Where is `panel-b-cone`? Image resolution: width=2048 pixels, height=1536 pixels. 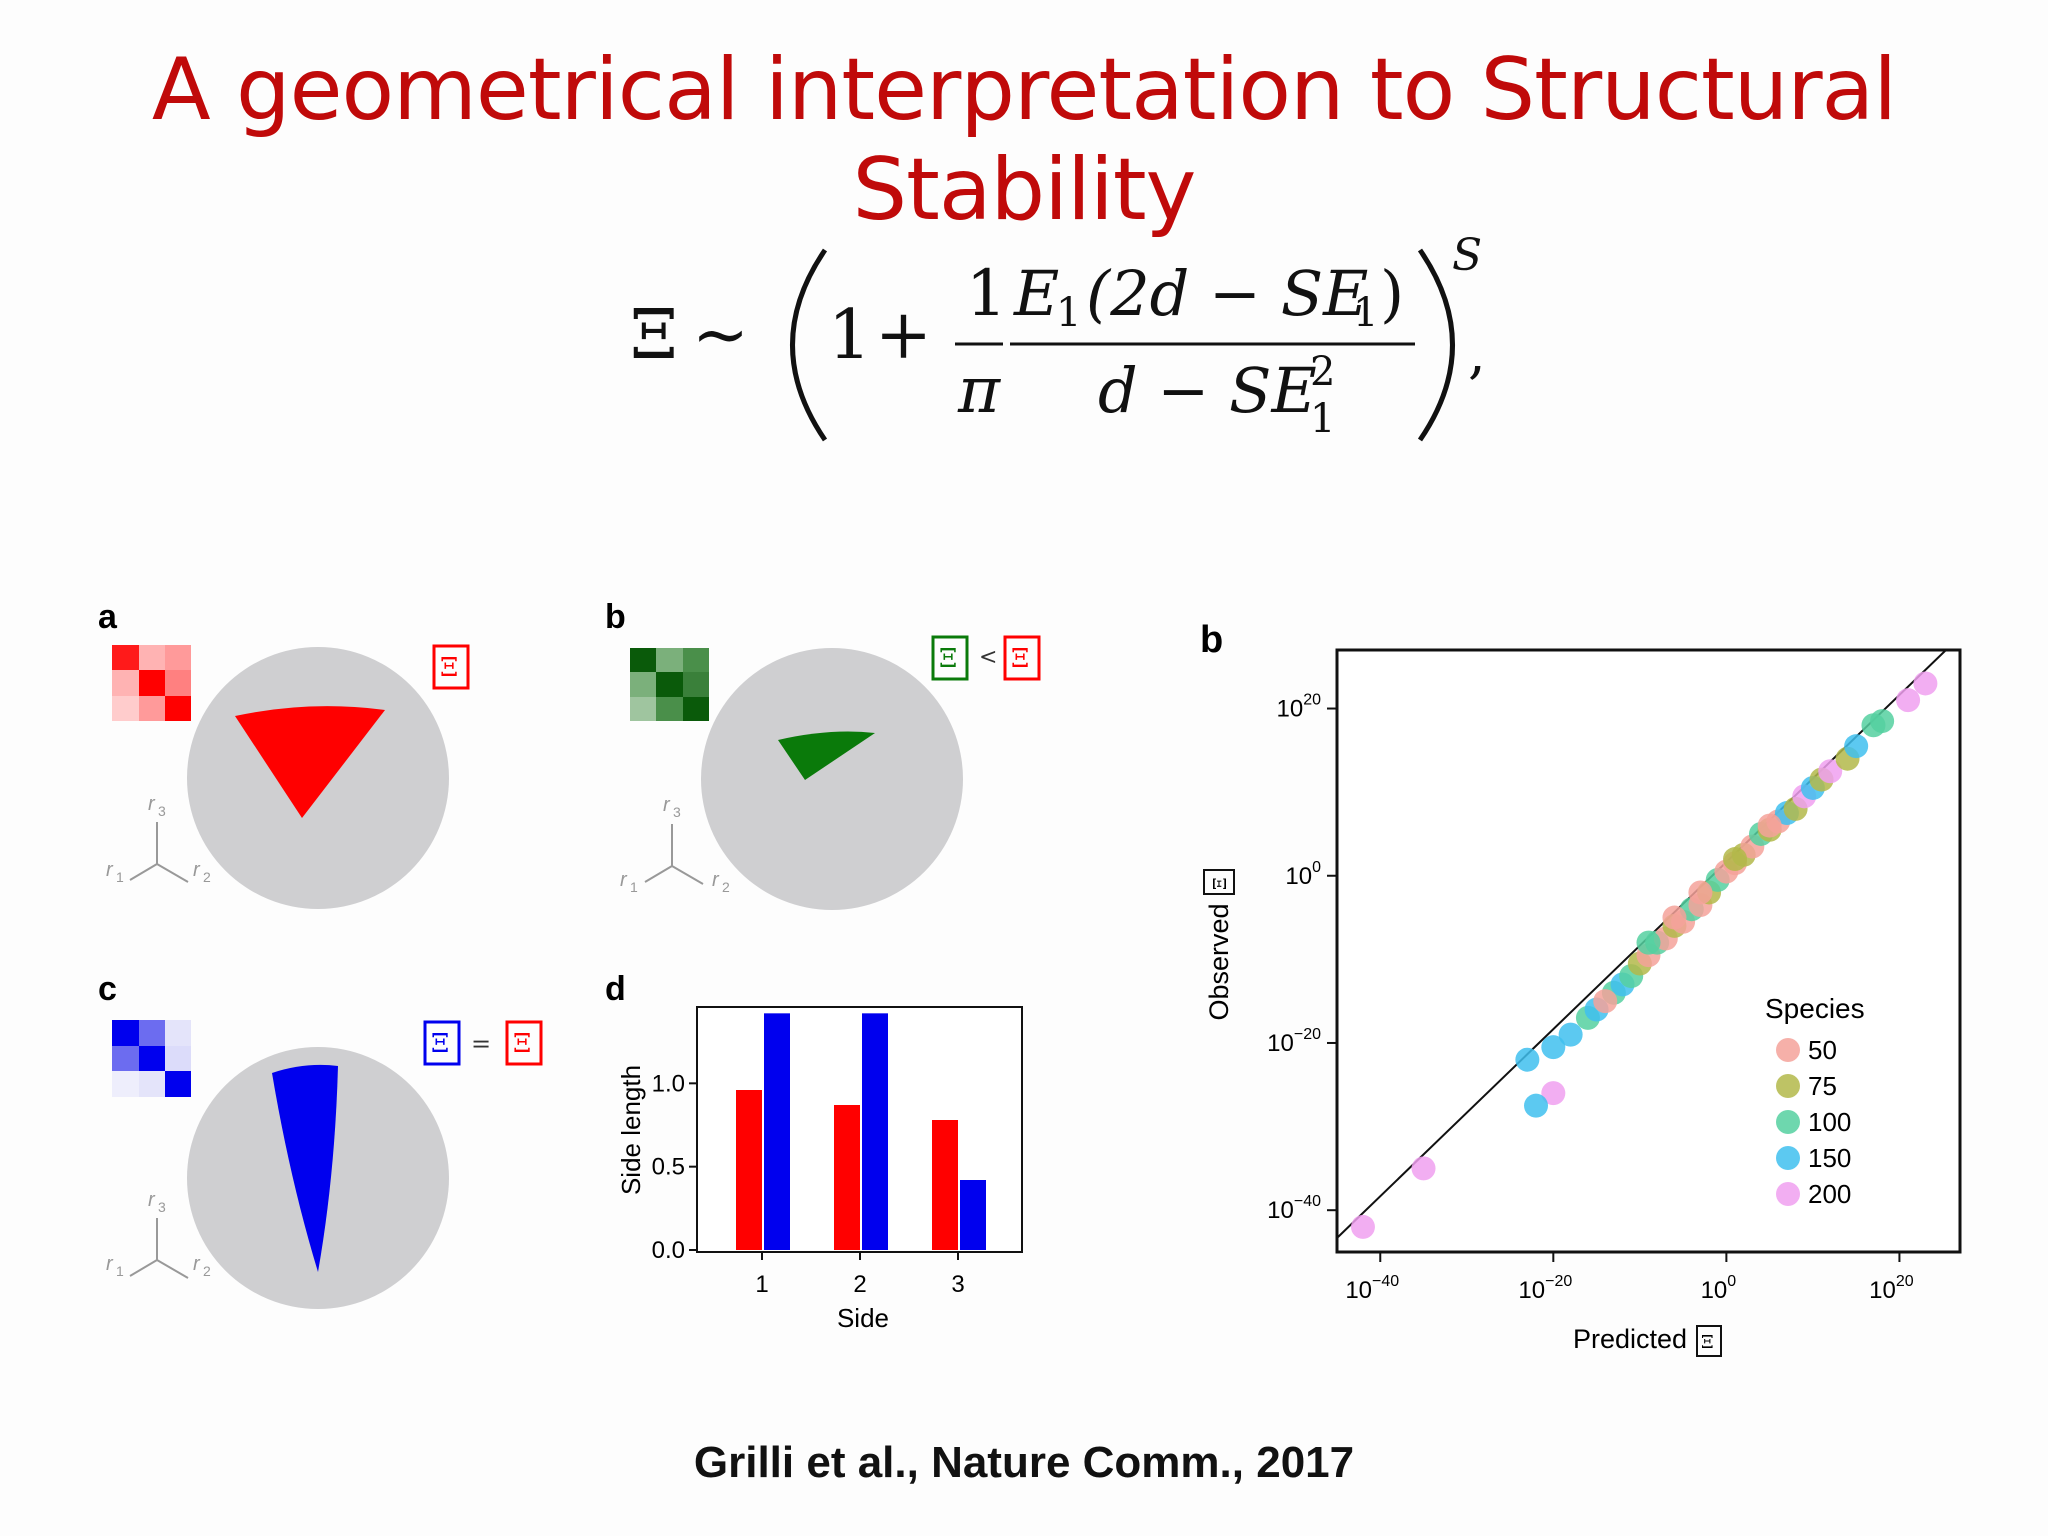 panel-b-cone is located at coordinates (826, 755).